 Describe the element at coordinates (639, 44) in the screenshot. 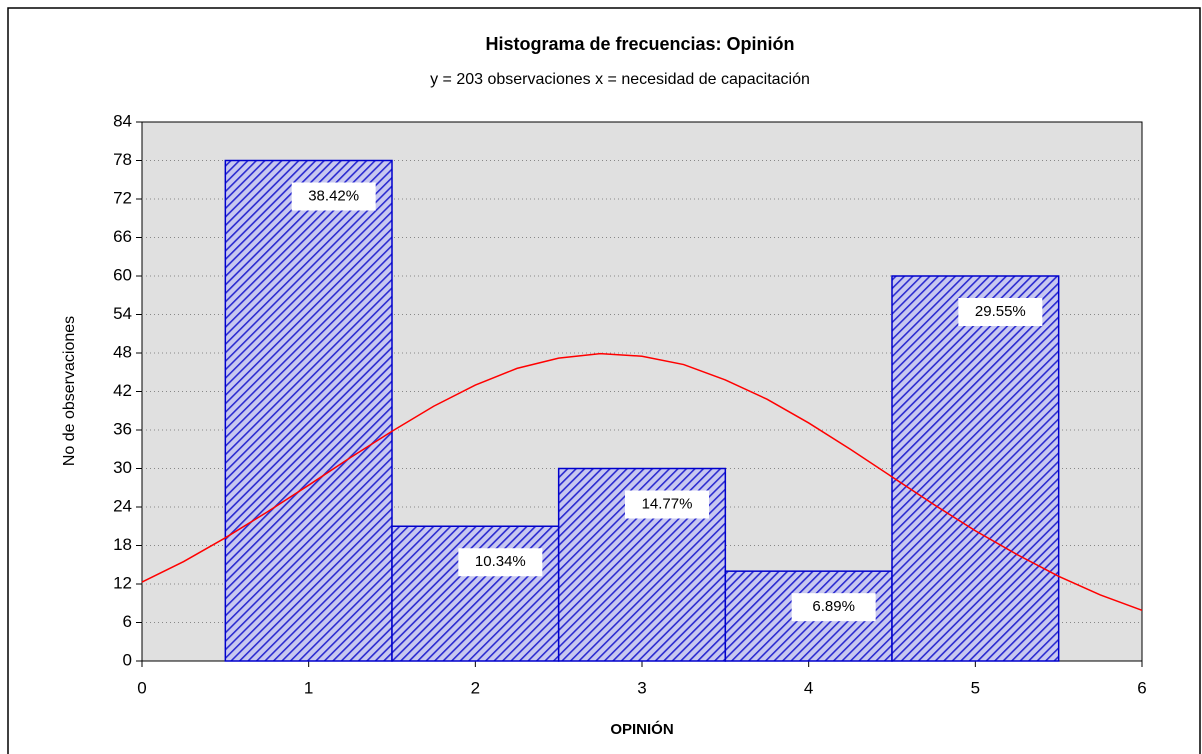

I see `chart-title: Histograma de frecuencias: Opinión` at that location.